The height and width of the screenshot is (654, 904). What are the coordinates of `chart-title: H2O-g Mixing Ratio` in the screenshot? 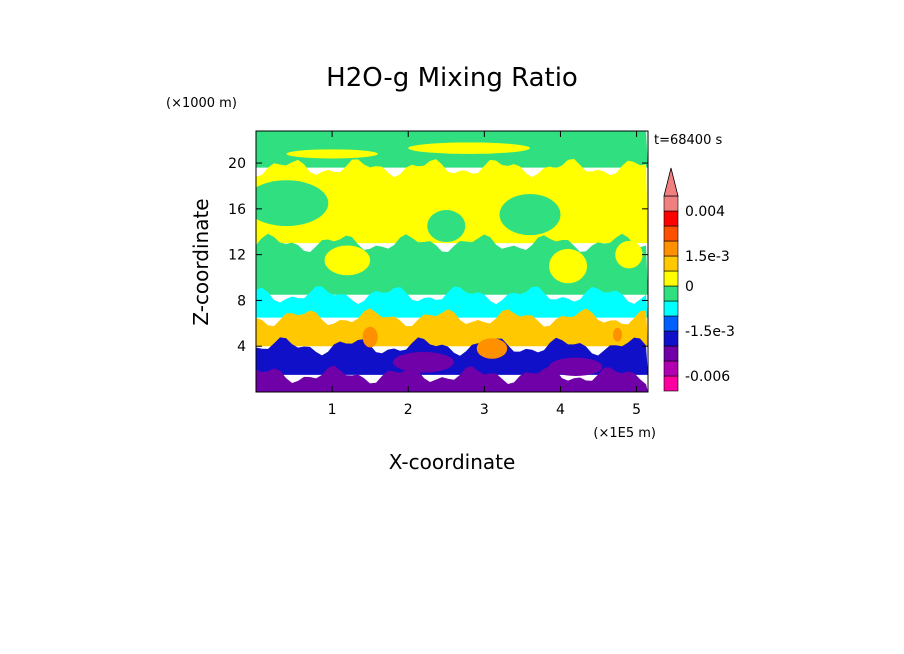 It's located at (452, 78).